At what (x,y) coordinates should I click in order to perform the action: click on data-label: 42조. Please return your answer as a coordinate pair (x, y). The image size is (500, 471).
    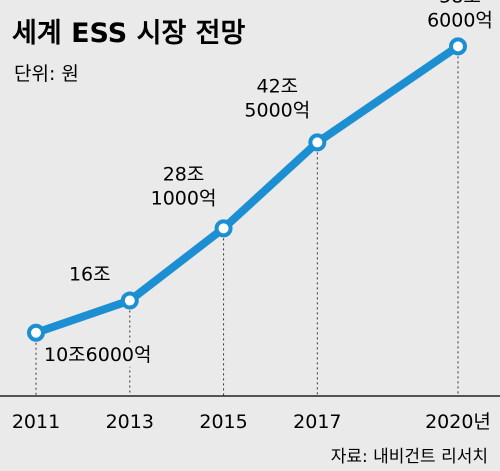
    Looking at the image, I should click on (277, 86).